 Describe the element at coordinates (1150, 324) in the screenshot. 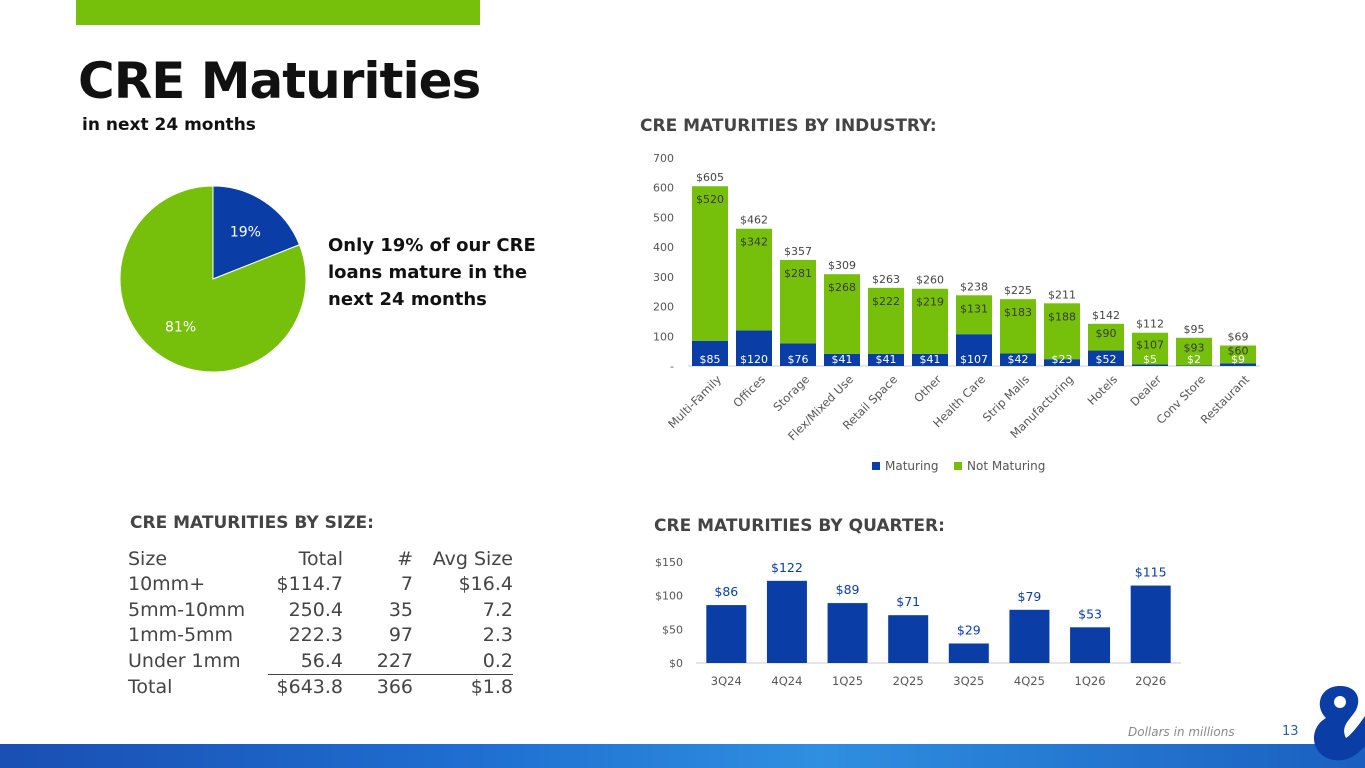

I see `bar-total-label: $112` at that location.